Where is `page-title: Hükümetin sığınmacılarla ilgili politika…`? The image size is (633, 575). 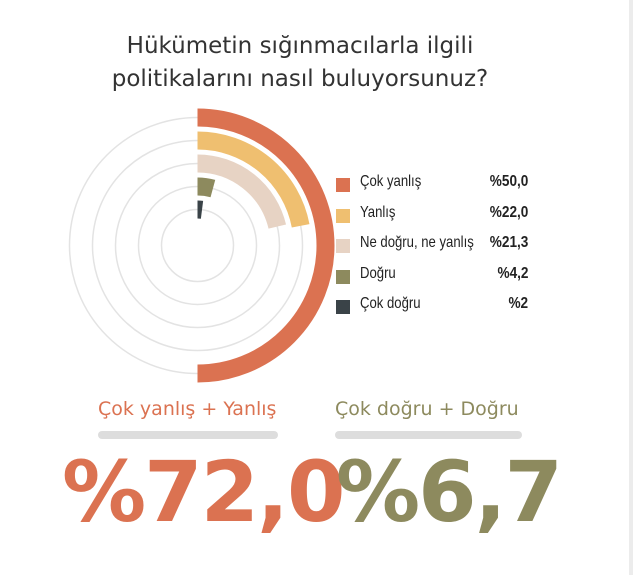 page-title: Hükümetin sığınmacılarla ilgili politika… is located at coordinates (300, 63).